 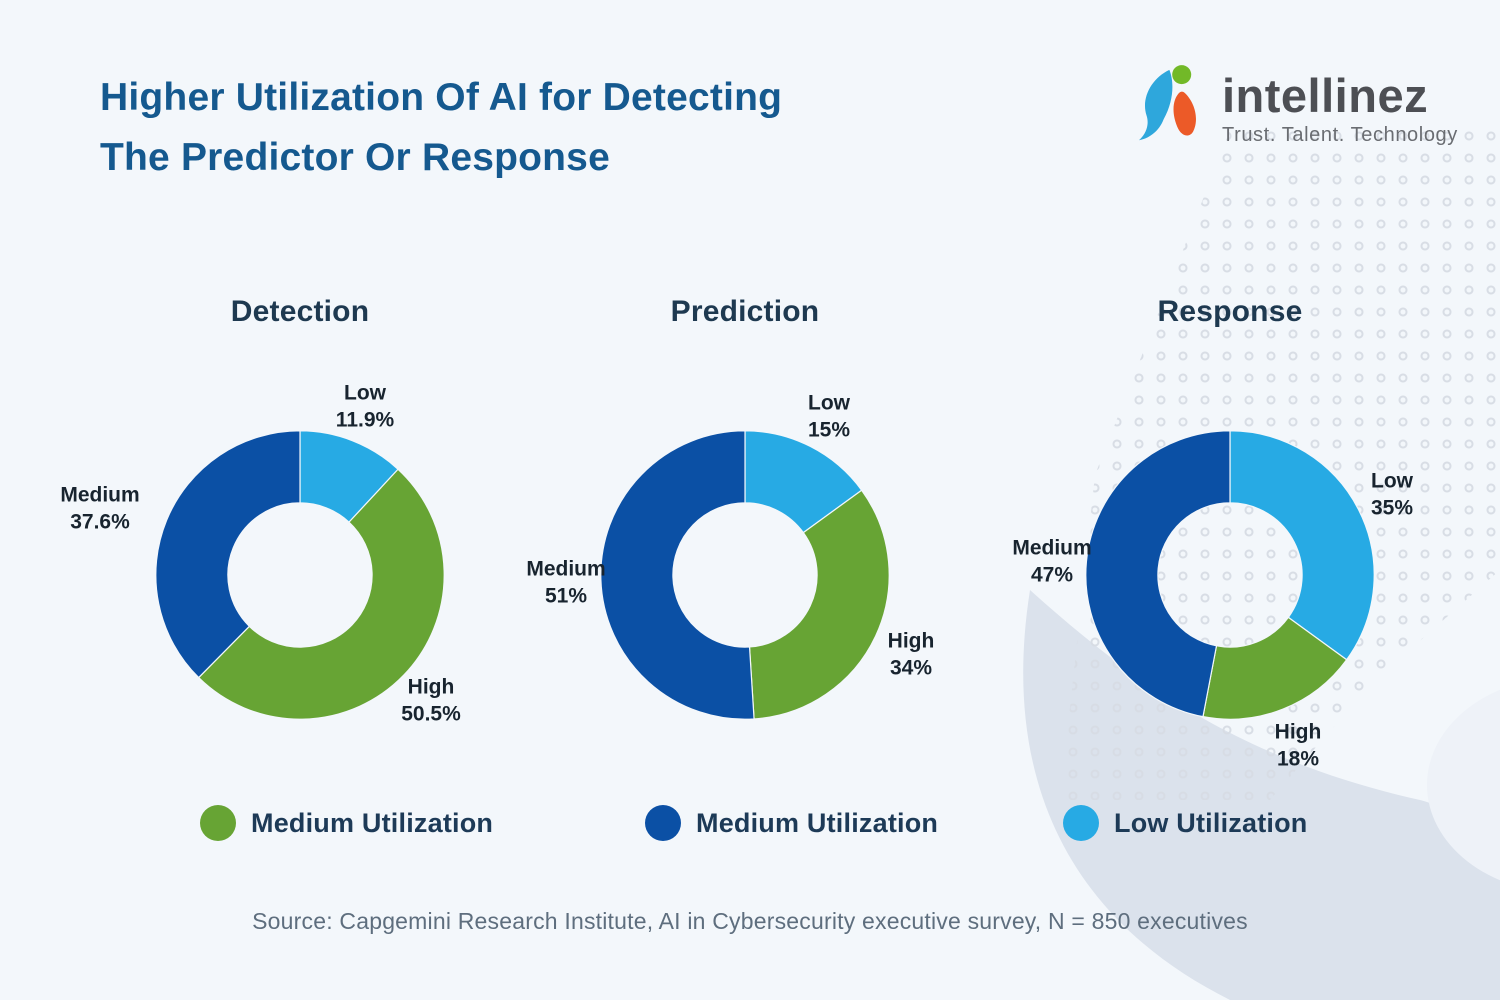 I want to click on slice-label-prediction-low: Low 15%, so click(x=829, y=416).